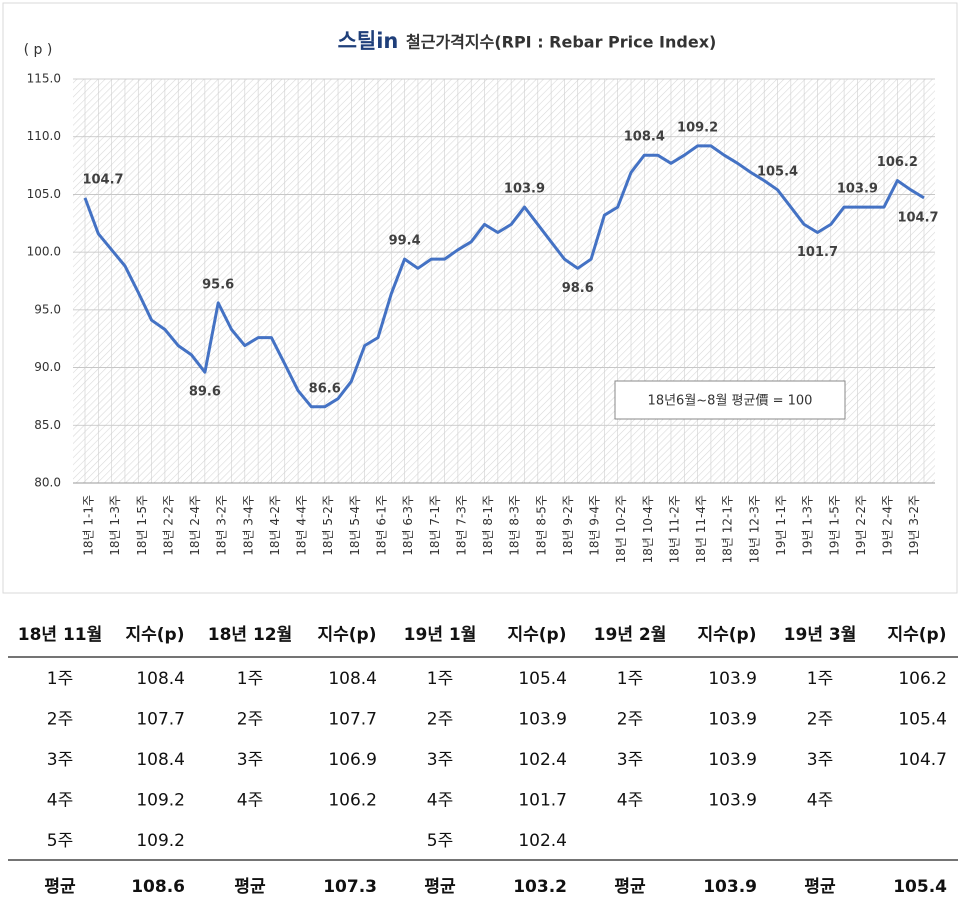 The image size is (960, 910). What do you see at coordinates (540, 887) in the screenshot?
I see `table-cell: 103.2` at bounding box center [540, 887].